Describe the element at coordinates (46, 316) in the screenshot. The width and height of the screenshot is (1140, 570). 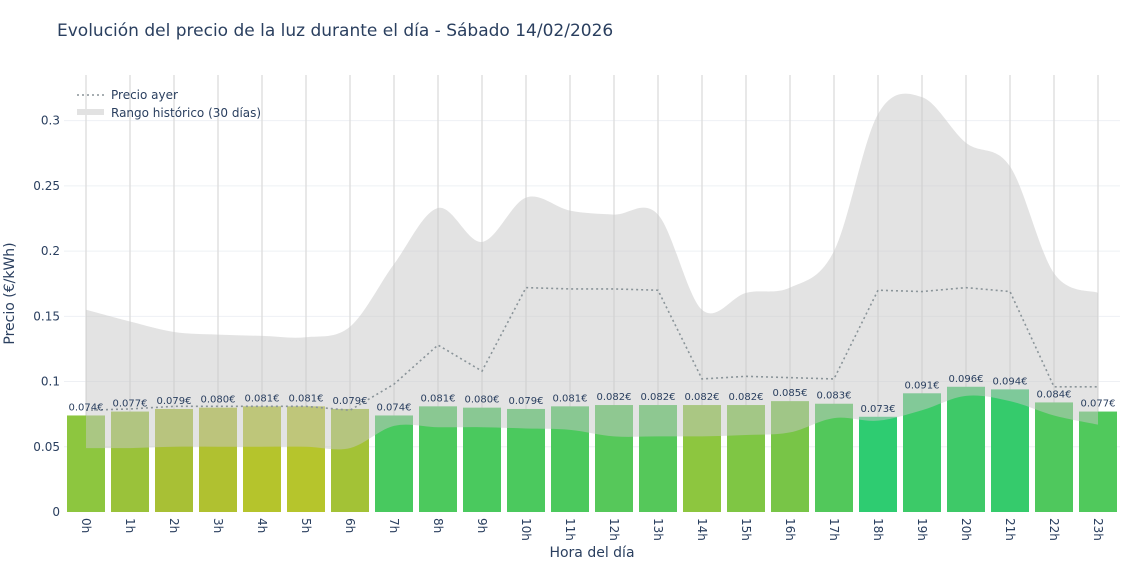
I see `y-tick-label: 0.15` at that location.